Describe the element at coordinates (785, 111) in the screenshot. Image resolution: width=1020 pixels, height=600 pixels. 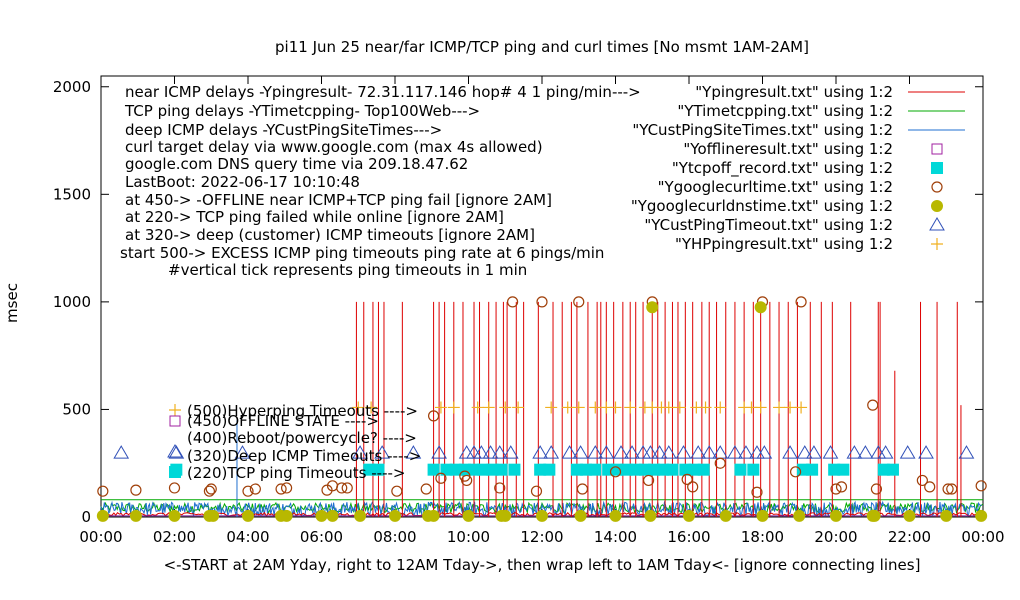
I see `legend-label: "YTimetcpping.txt" using 1:2` at that location.